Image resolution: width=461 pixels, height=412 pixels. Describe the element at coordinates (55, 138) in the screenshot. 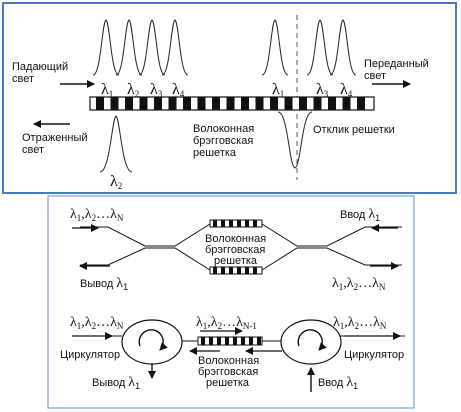

I see `reflected-label-1: Отраженный` at that location.